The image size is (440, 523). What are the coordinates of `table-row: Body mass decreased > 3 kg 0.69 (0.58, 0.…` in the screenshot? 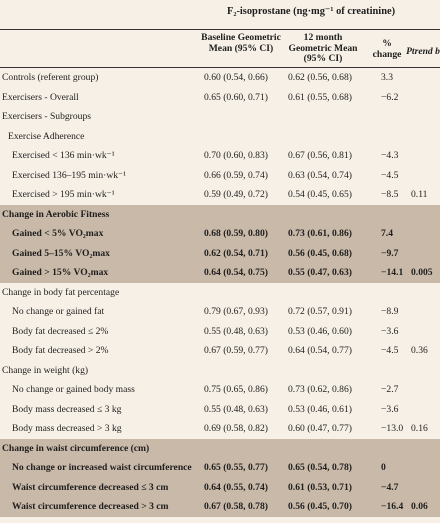 It's located at (220, 429).